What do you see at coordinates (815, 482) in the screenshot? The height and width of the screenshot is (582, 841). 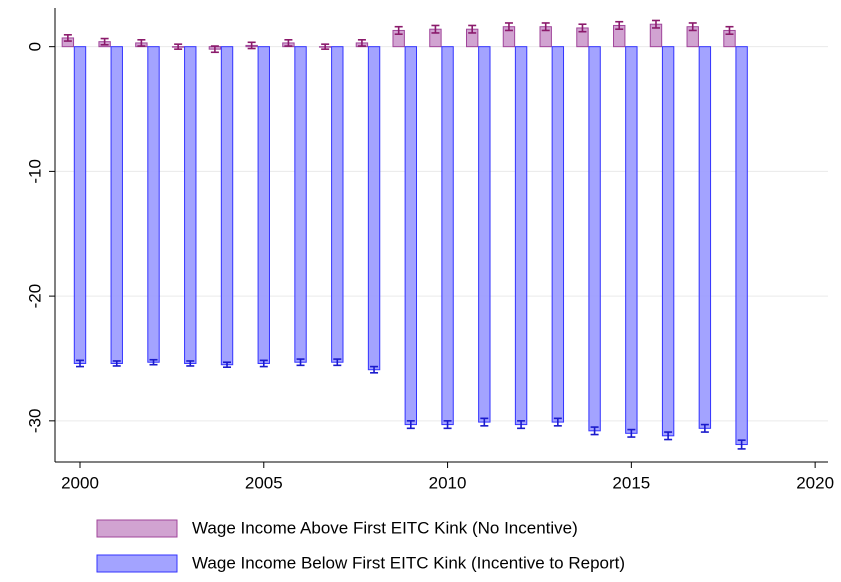 I see `x-tick-label: 2020` at bounding box center [815, 482].